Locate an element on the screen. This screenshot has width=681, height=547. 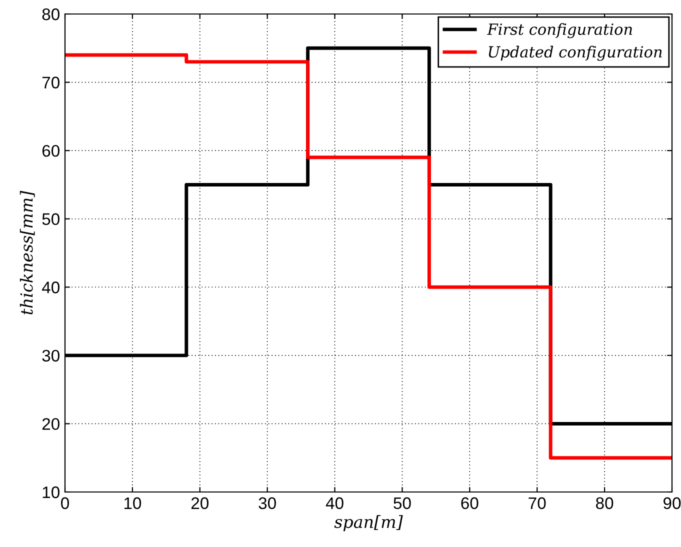
y-tick-label: 80 is located at coordinates (51, 14).